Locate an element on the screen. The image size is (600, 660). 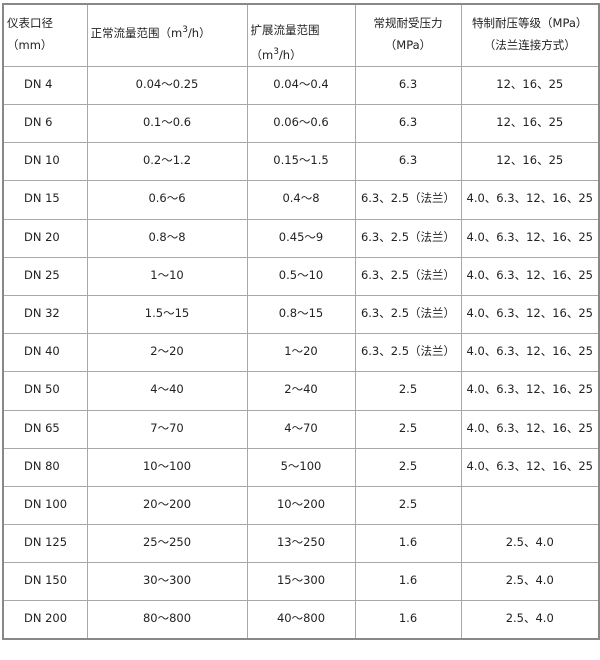
table-row: DN 80 10～100 5～100 2.5 4.0、6.3、12、16、25 is located at coordinates (301, 467).